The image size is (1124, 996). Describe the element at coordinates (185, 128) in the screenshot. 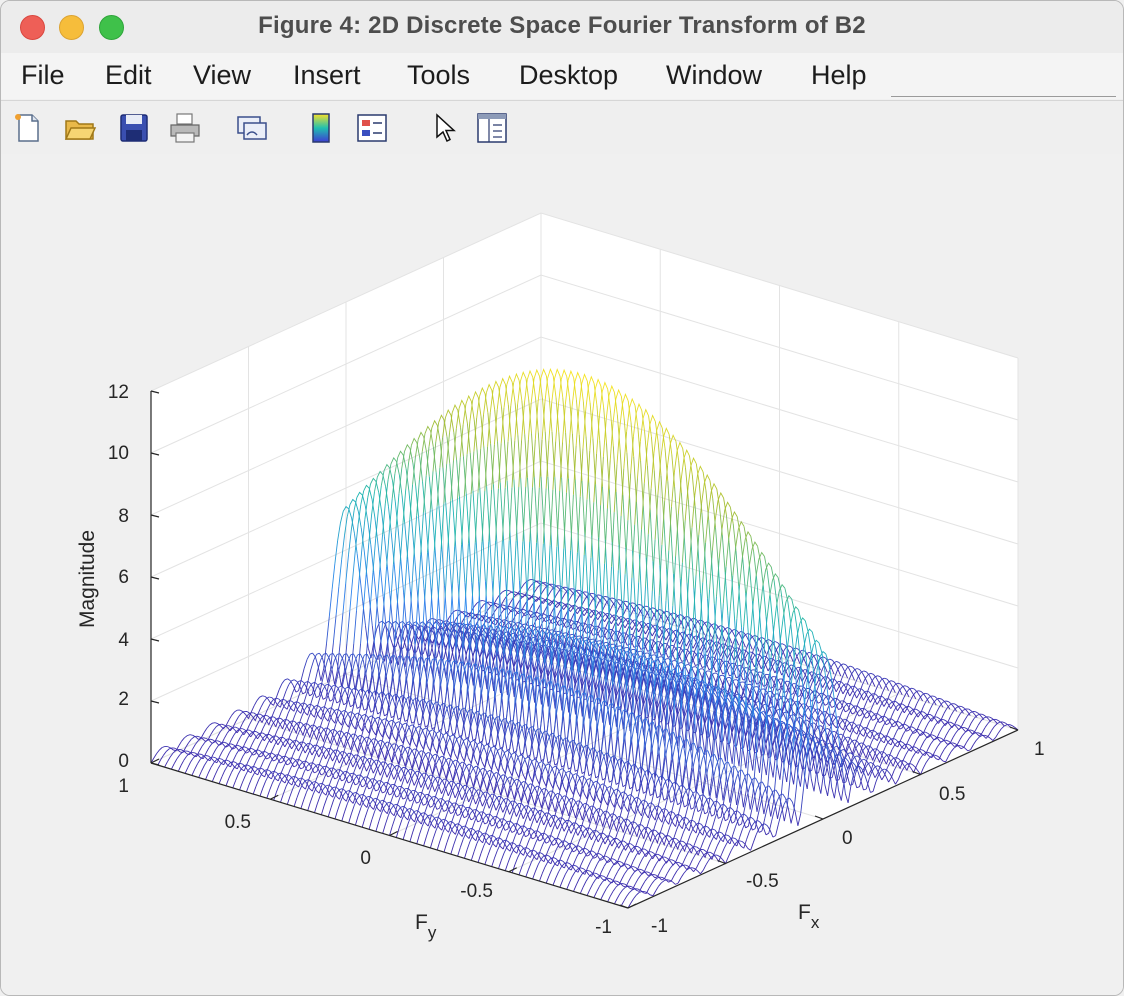

I see `print-icon` at that location.